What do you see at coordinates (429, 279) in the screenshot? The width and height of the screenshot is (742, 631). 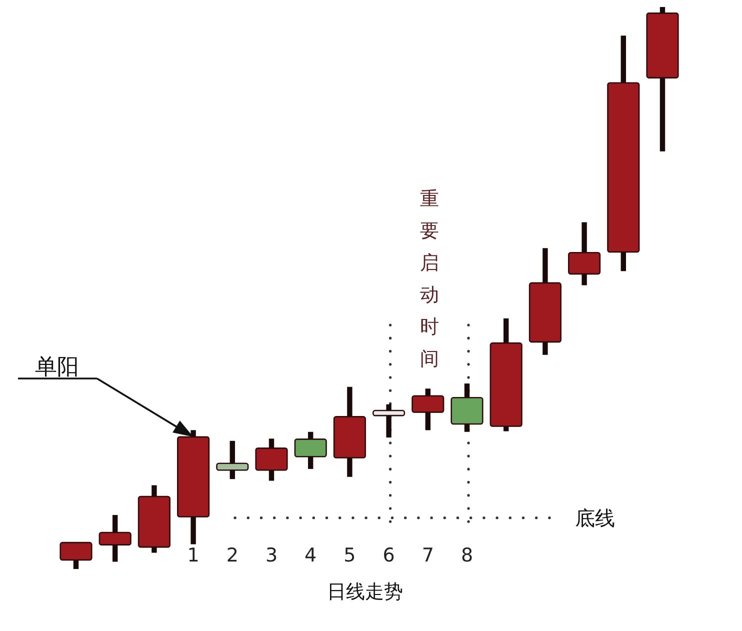 I see `annotation: 重要启动时间` at bounding box center [429, 279].